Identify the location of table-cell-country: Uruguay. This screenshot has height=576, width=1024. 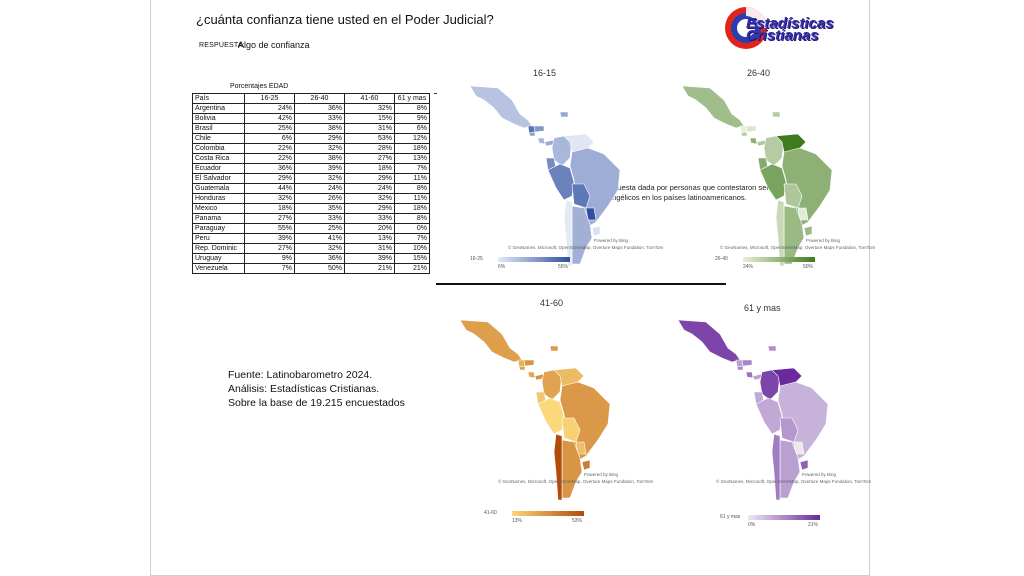
(218, 258).